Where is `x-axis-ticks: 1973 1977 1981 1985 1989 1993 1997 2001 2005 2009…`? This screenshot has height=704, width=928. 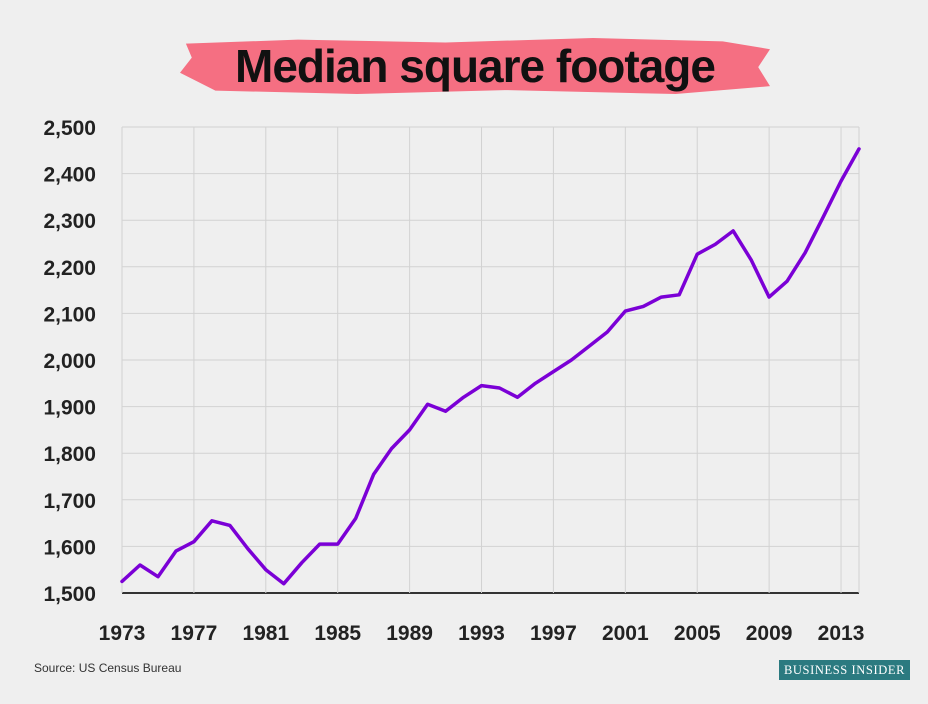
x-axis-ticks: 1973 1977 1981 1985 1989 1993 1997 2001 2005 2009… is located at coordinates (482, 633).